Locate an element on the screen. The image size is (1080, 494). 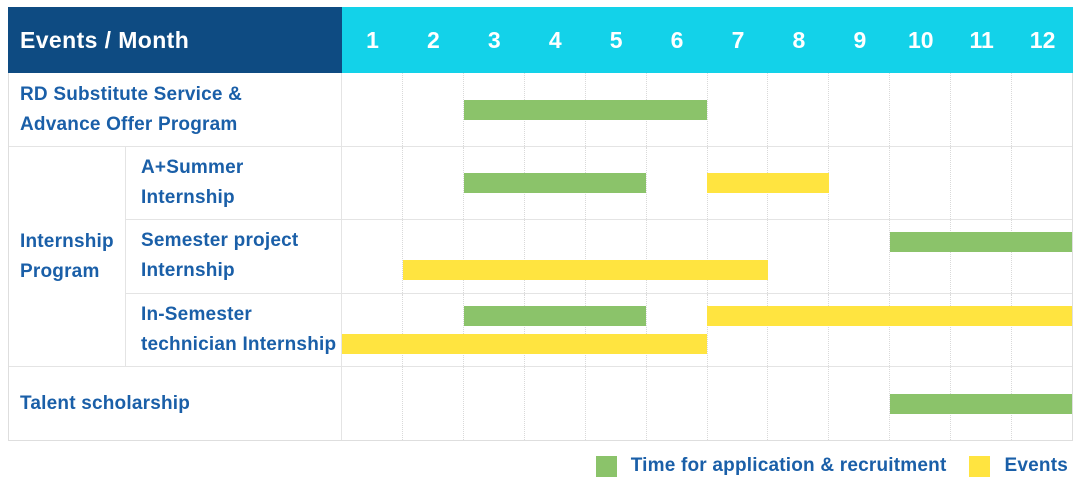
month-header-10: 10 is located at coordinates (920, 39).